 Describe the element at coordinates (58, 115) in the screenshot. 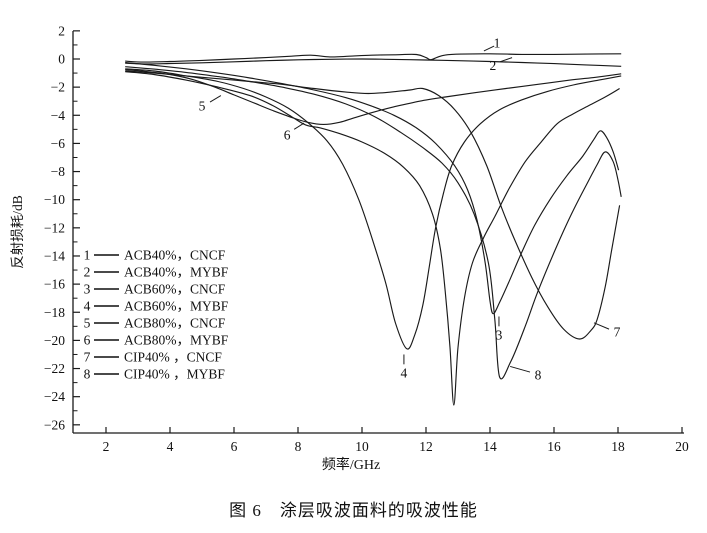

I see `y-tick-label: −4` at that location.